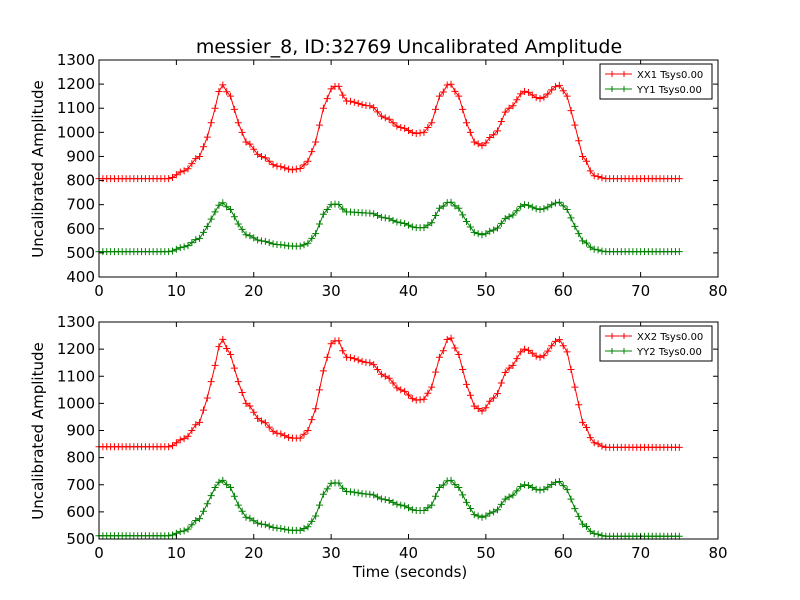  Describe the element at coordinates (670, 337) in the screenshot. I see `legend-xx2-label: XX2 Tsys0.00` at that location.